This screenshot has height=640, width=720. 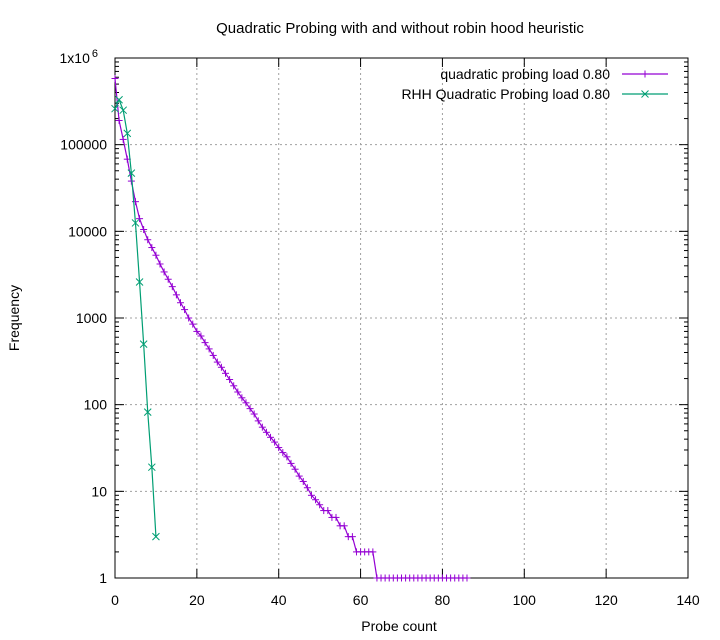 I want to click on x-tick-label: 140, so click(x=688, y=600).